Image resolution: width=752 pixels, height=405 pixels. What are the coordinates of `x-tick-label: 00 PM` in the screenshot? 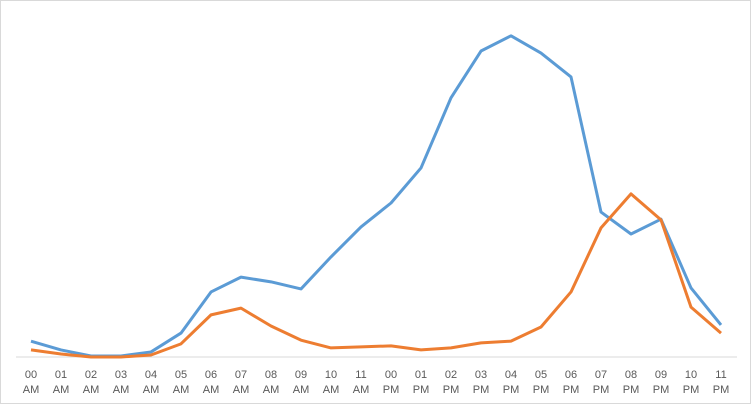 It's located at (391, 382).